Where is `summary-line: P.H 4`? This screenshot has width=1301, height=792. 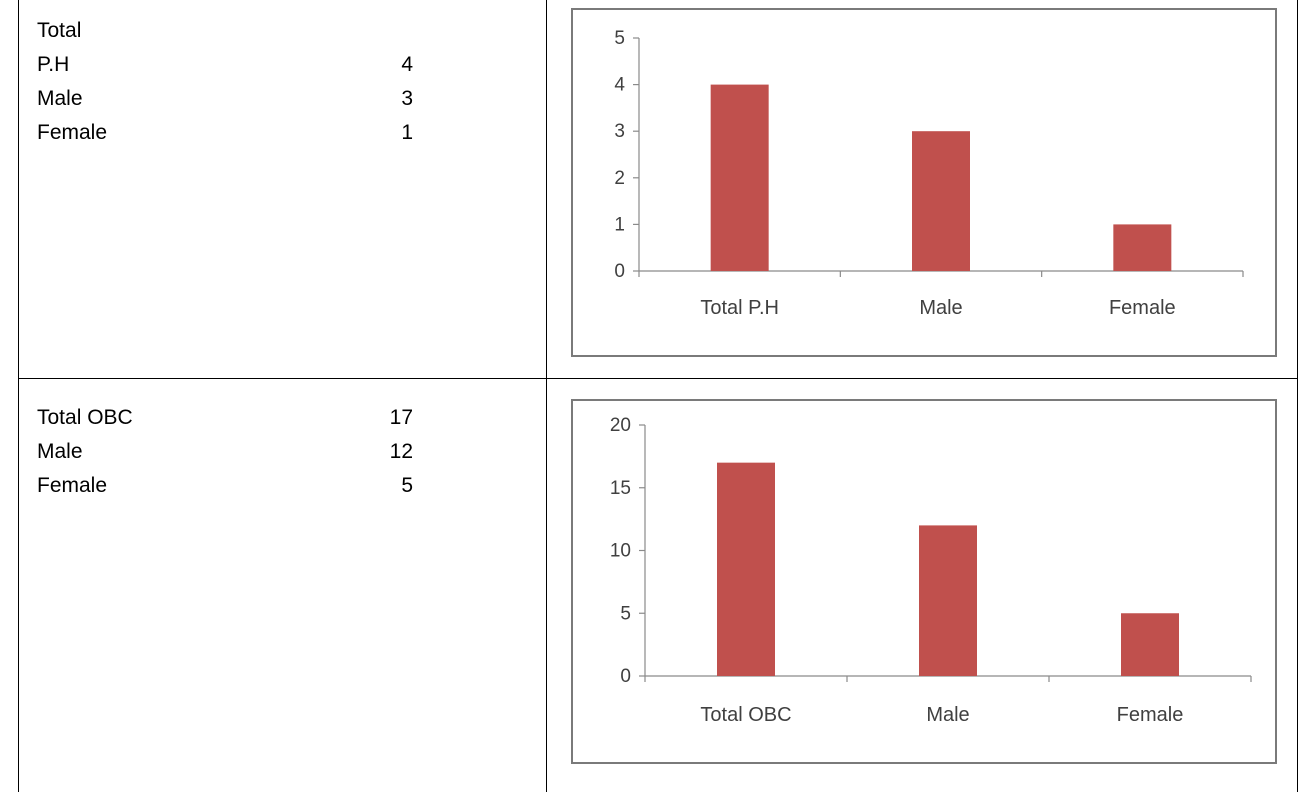 summary-line: P.H 4 is located at coordinates (225, 65).